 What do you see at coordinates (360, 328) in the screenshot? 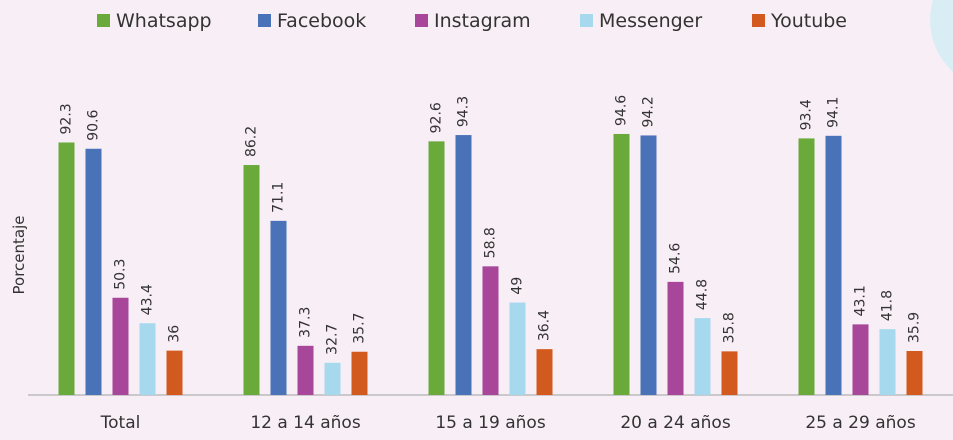
I see `data-label: 35.7` at bounding box center [360, 328].